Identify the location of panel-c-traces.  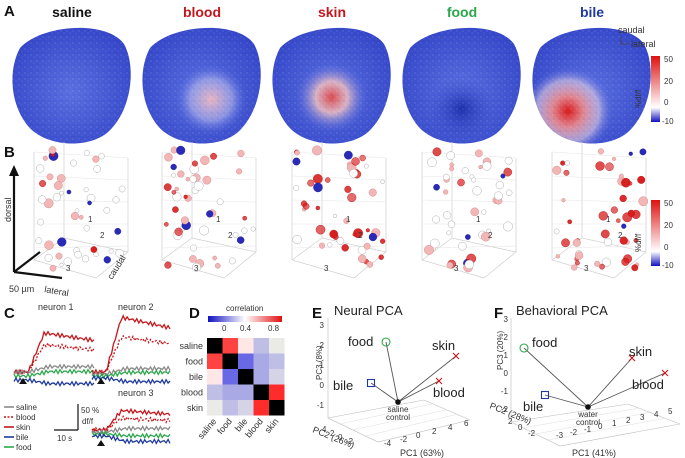
(92, 380).